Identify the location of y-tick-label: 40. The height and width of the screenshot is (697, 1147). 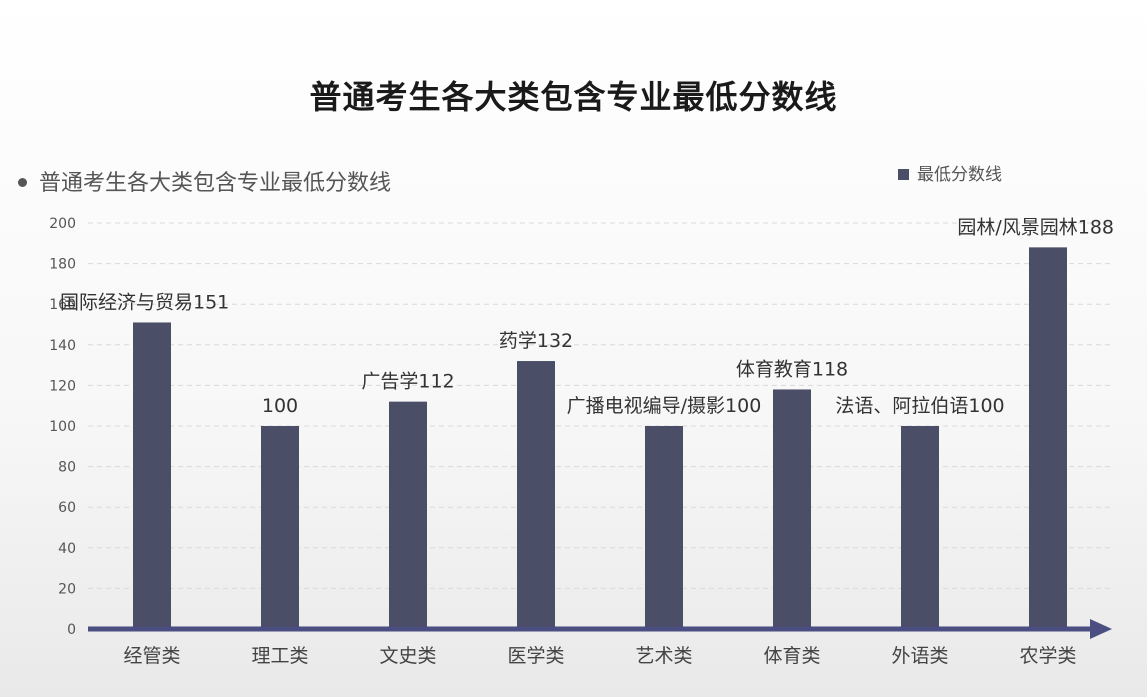
(67, 549).